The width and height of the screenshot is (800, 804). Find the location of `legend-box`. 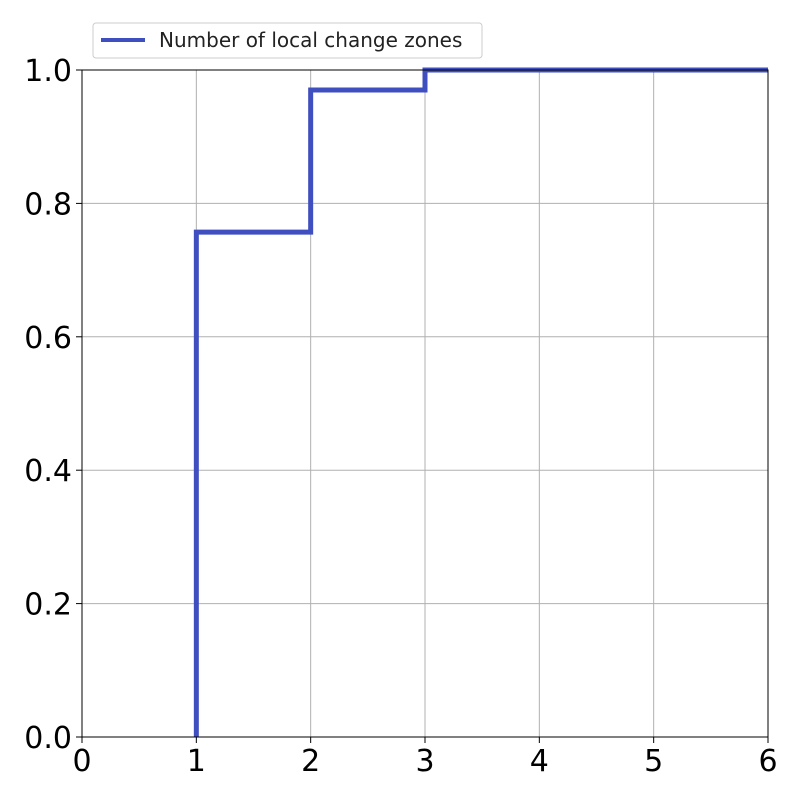

legend-box is located at coordinates (287, 40).